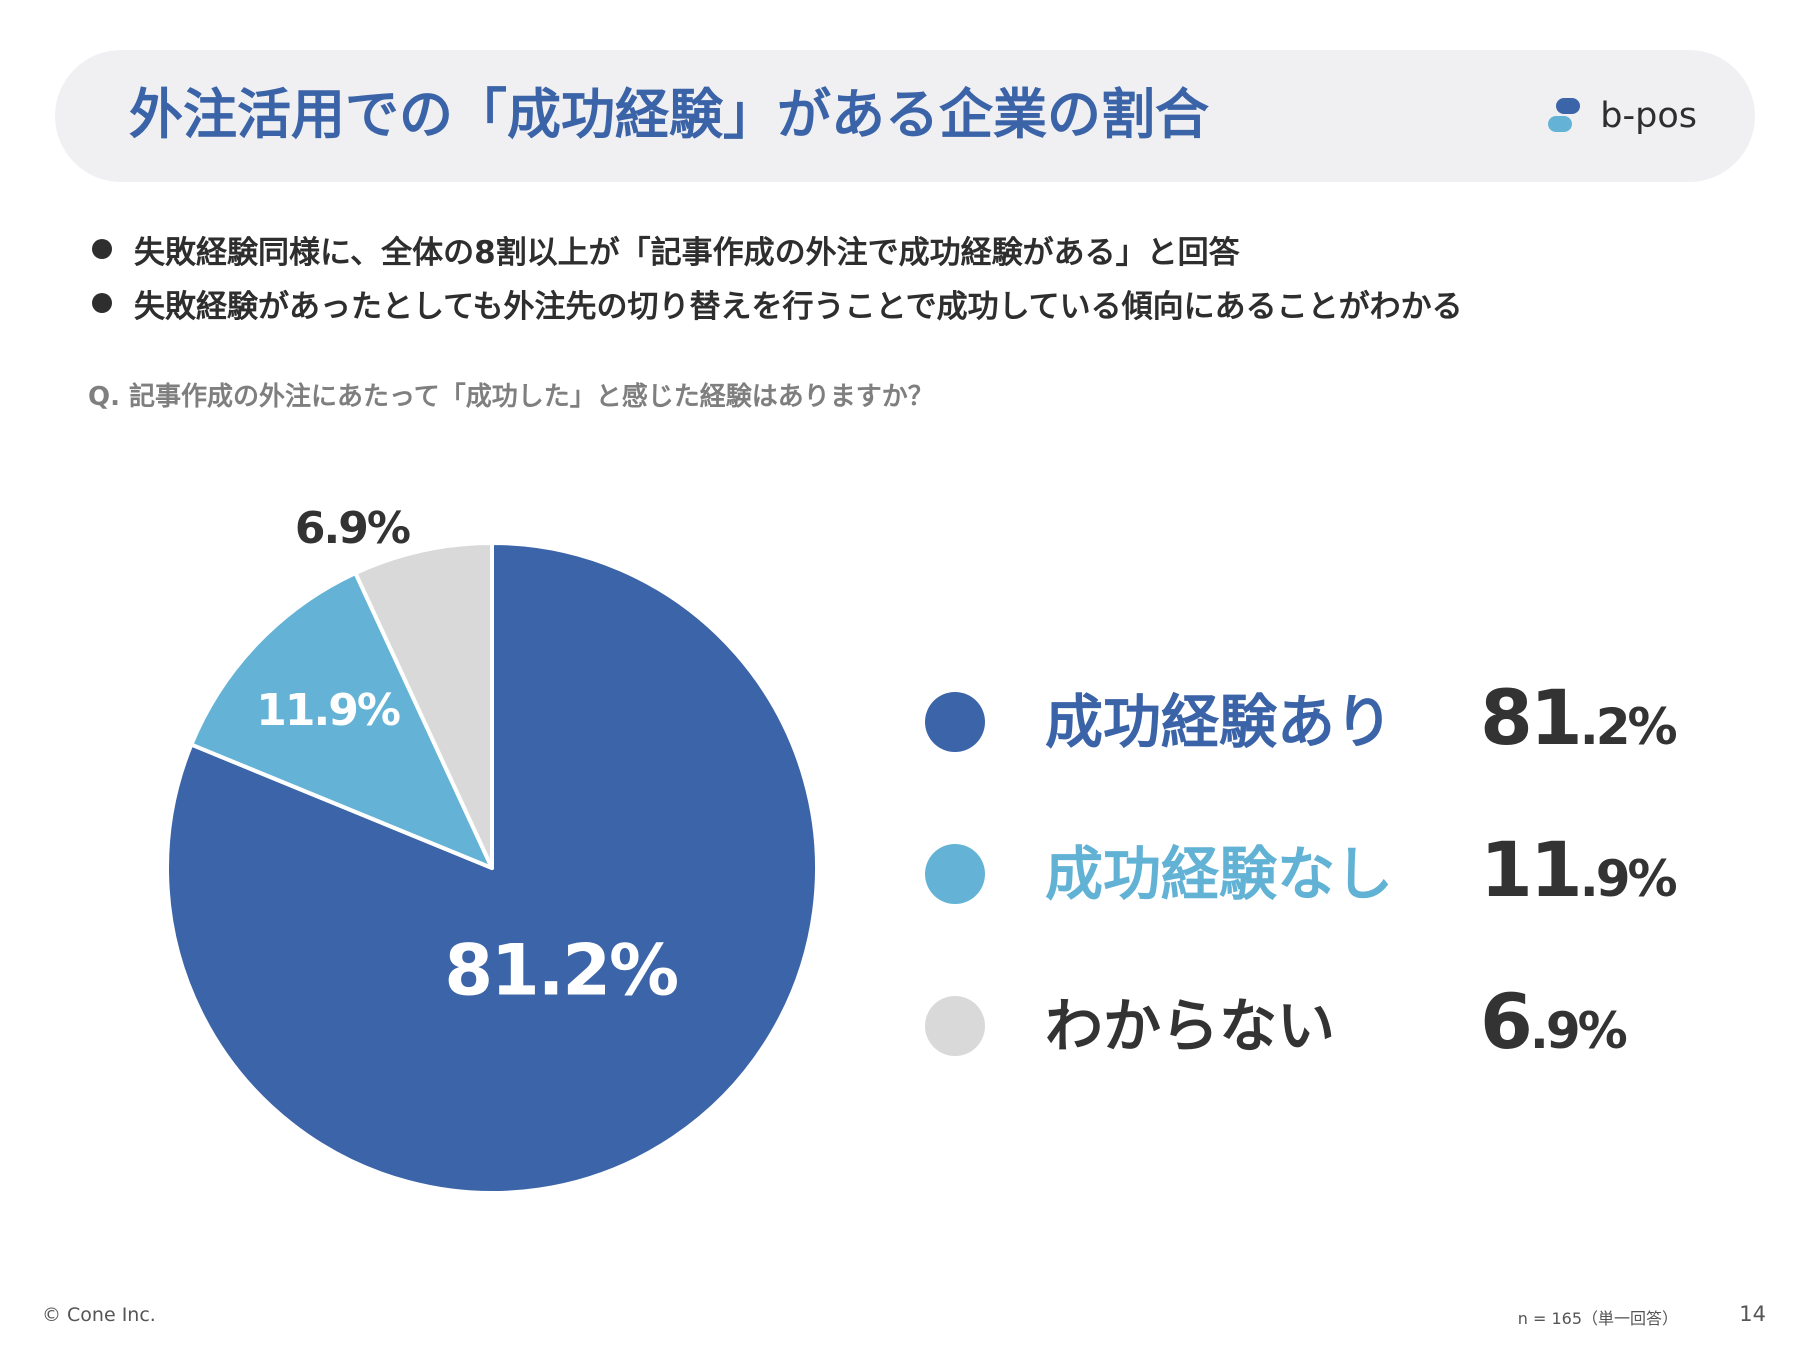 The image size is (1800, 1350). I want to click on legend-item: わからない 6.9%, so click(1305, 1042).